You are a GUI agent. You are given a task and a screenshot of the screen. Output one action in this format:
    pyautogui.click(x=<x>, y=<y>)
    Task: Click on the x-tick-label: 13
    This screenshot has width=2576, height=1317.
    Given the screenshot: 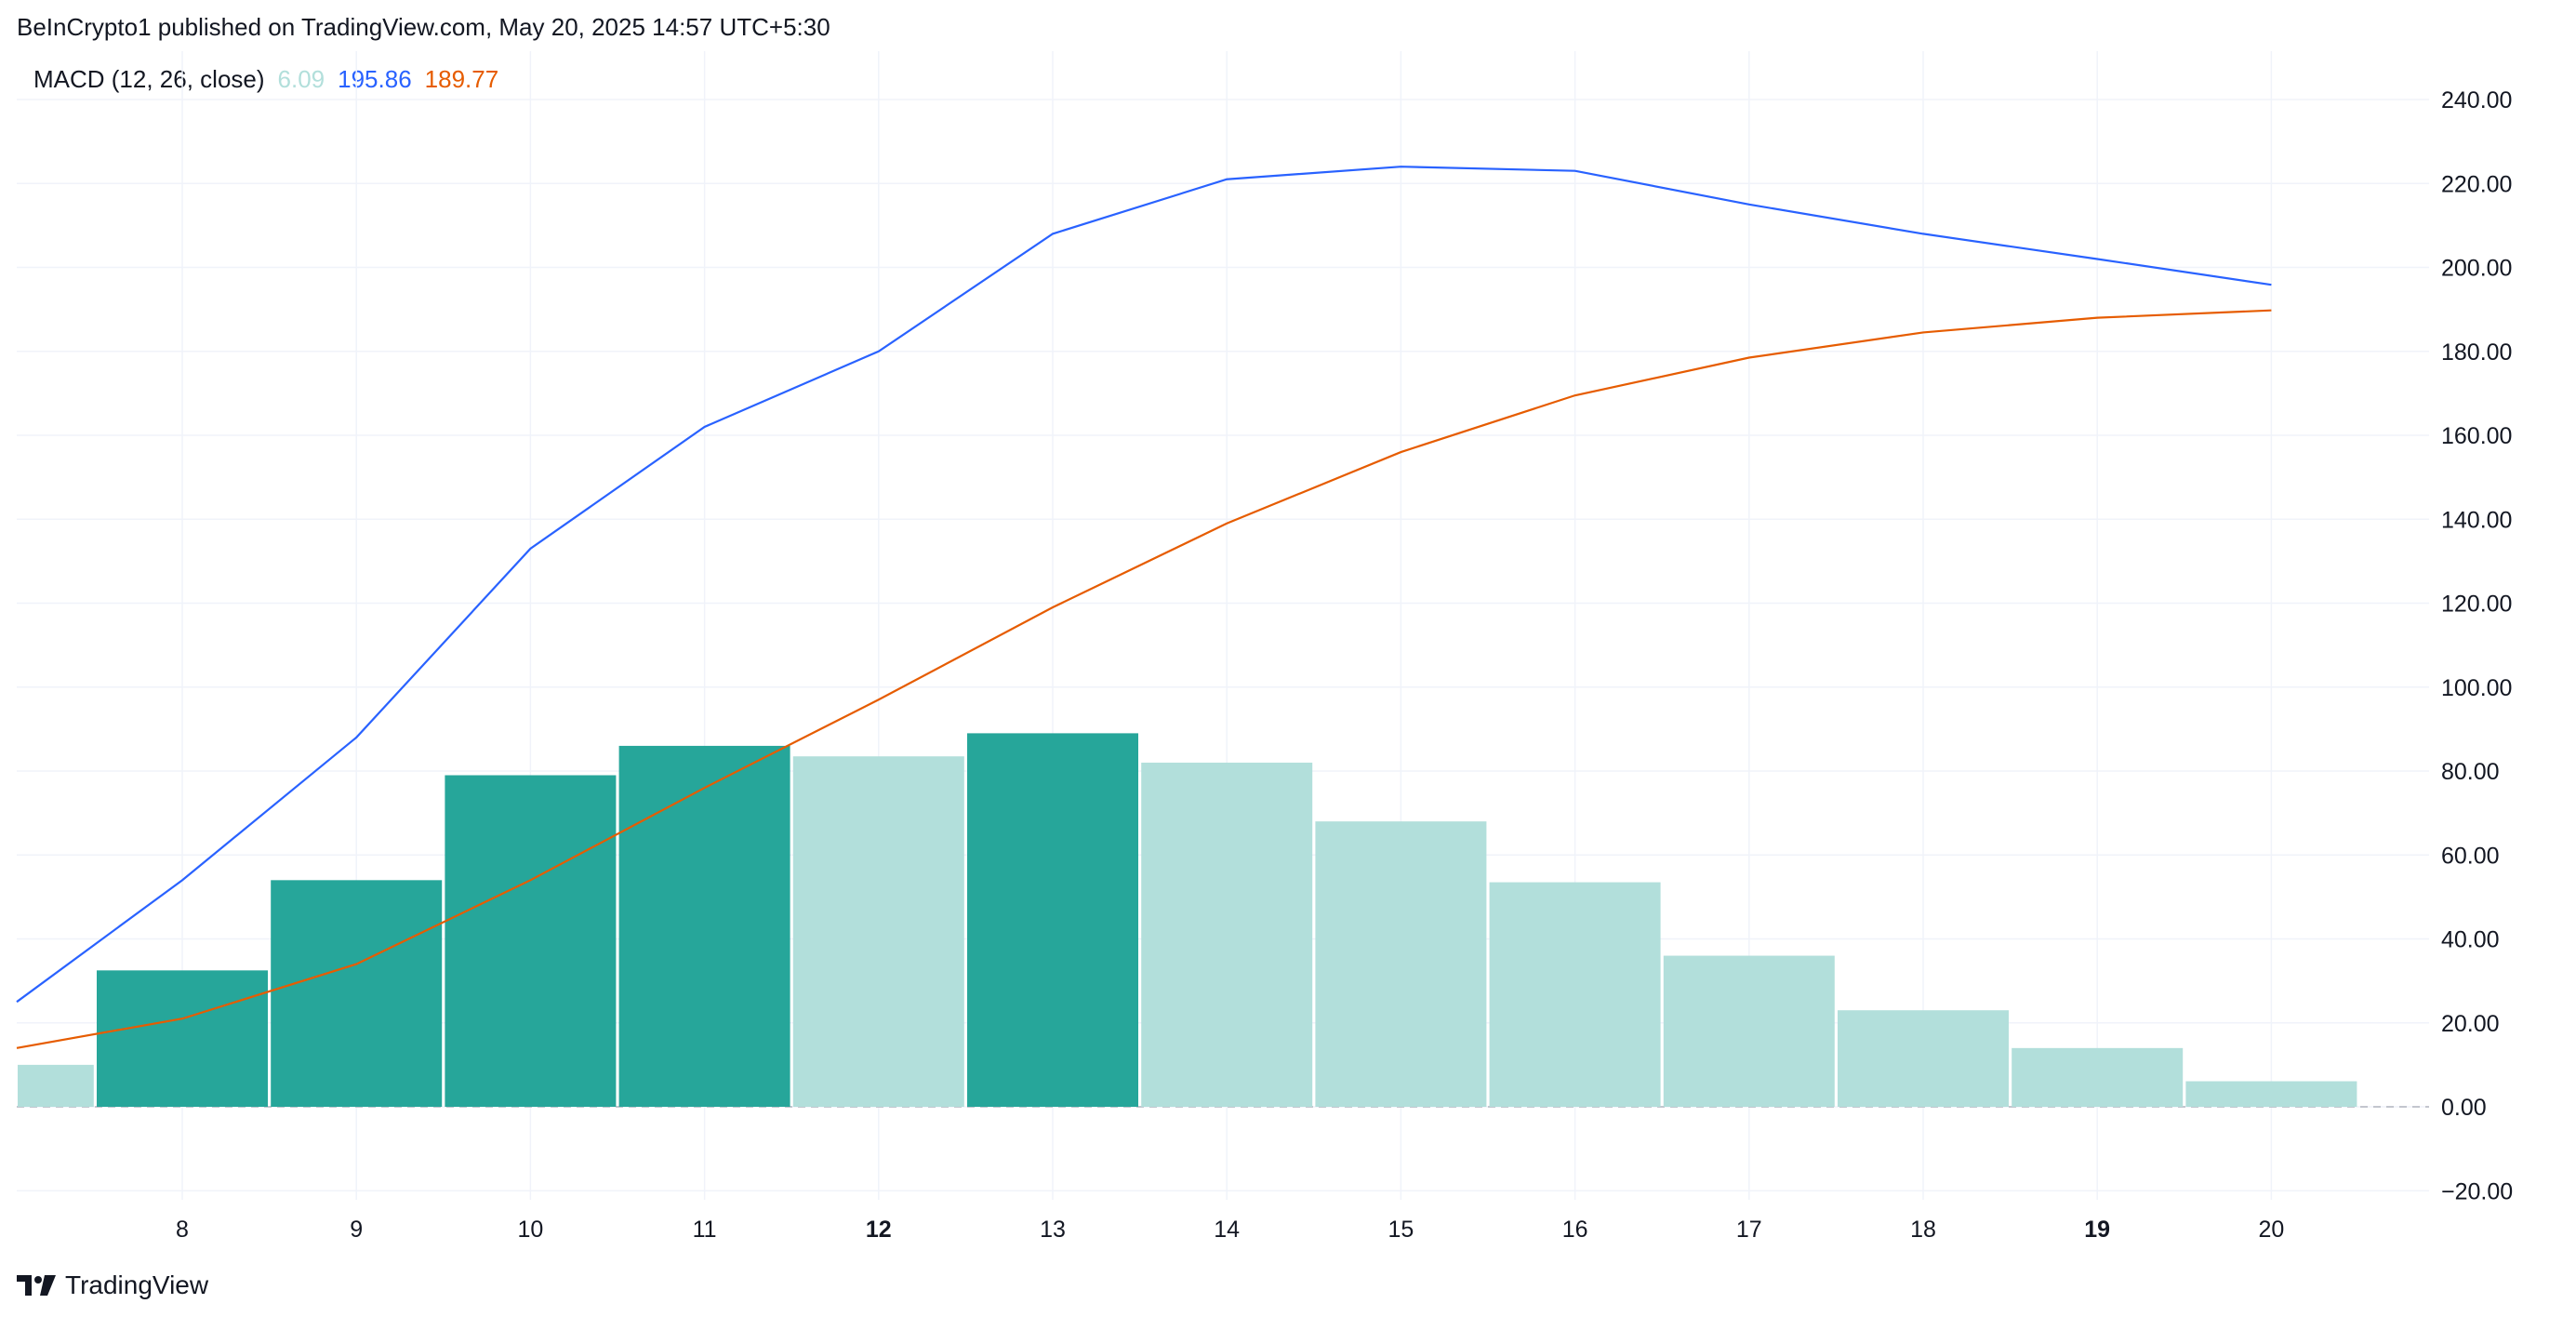 What is the action you would take?
    pyautogui.click(x=1053, y=1230)
    